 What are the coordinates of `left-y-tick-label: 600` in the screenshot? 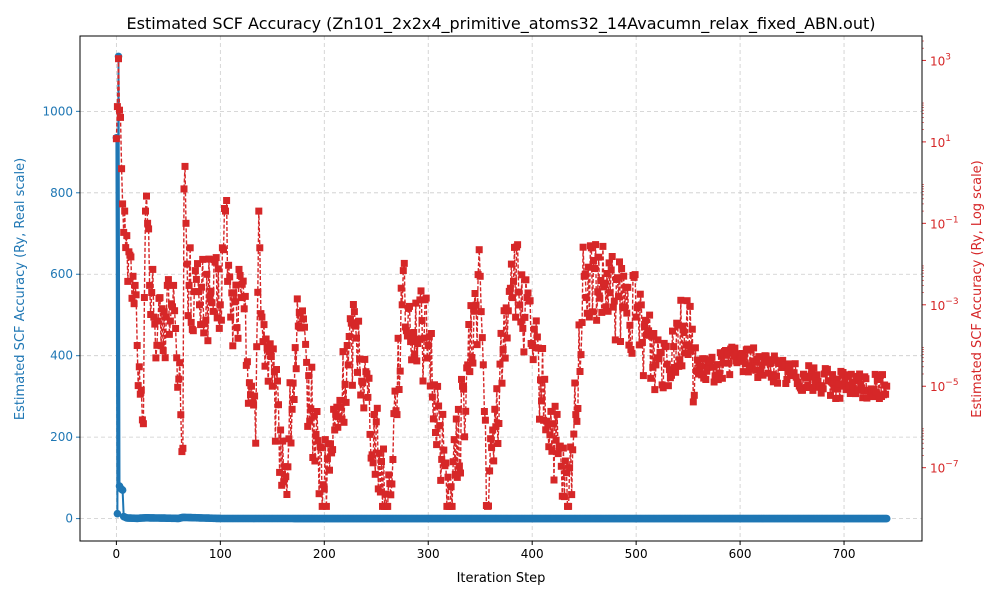 It's located at (61, 274).